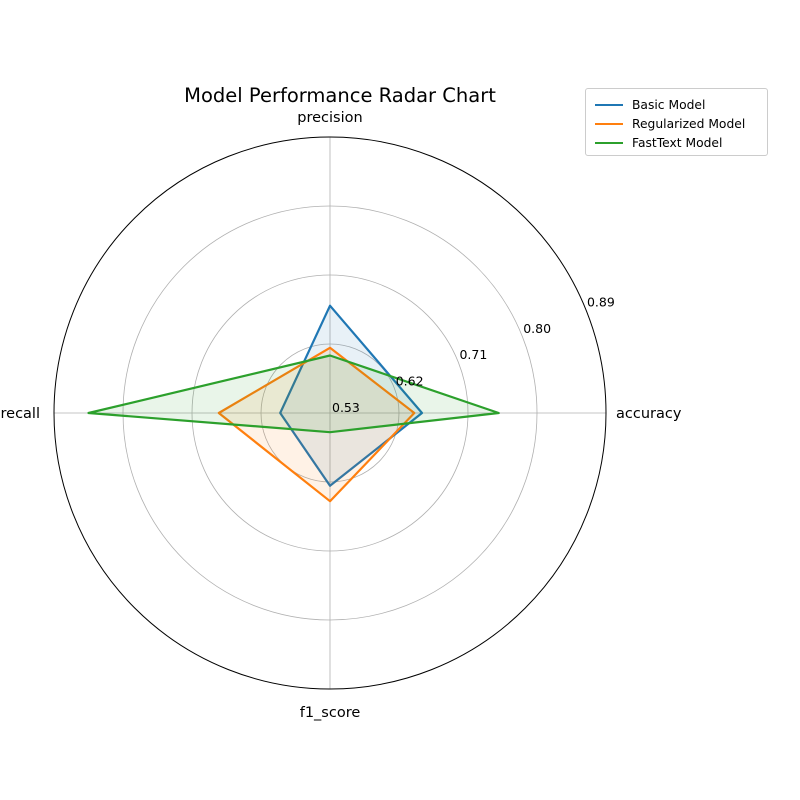  I want to click on r-tick-label: 0.62, so click(410, 381).